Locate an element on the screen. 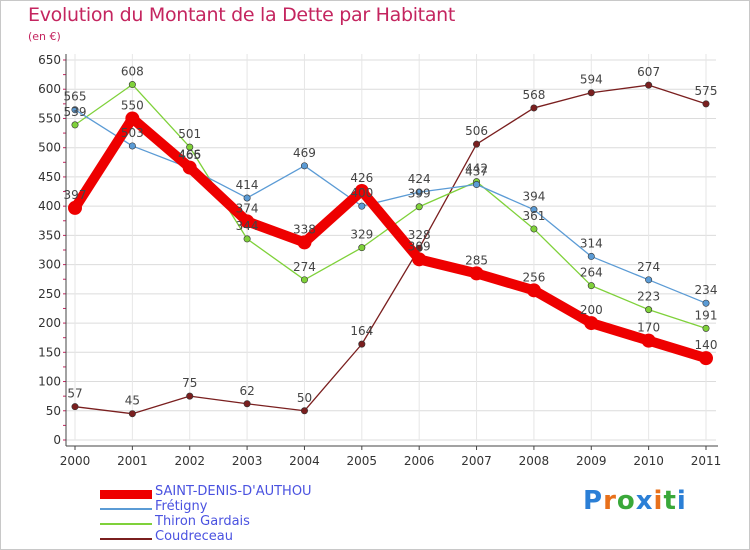  data-label: 338 is located at coordinates (304, 229).